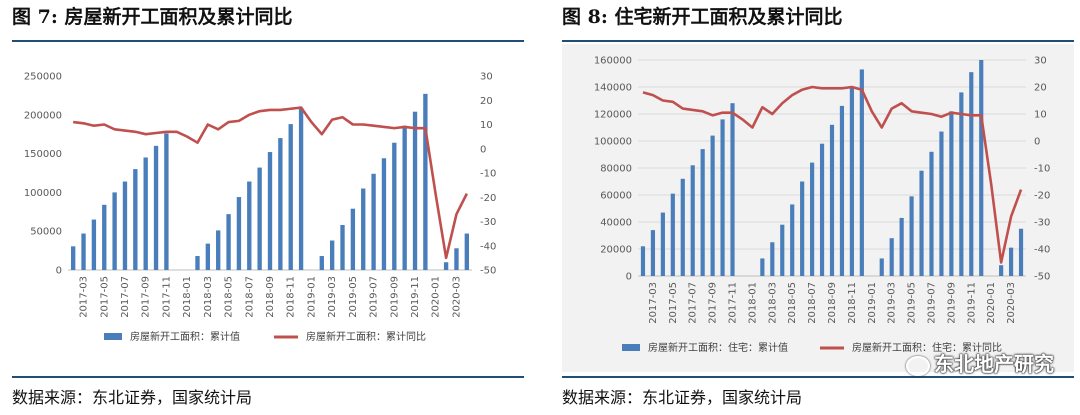 The height and width of the screenshot is (415, 1080). Describe the element at coordinates (43, 77) in the screenshot. I see `left-tick-label: 250000` at that location.